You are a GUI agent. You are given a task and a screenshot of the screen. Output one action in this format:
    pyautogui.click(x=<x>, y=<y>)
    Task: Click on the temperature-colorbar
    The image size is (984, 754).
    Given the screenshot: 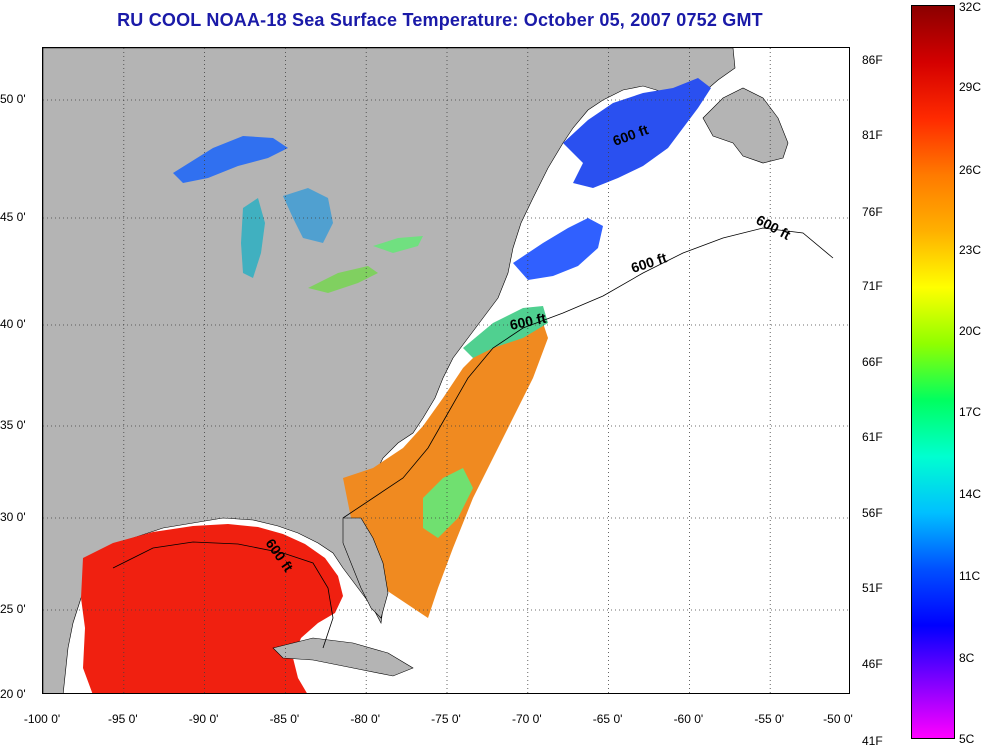 What is the action you would take?
    pyautogui.click(x=933, y=372)
    